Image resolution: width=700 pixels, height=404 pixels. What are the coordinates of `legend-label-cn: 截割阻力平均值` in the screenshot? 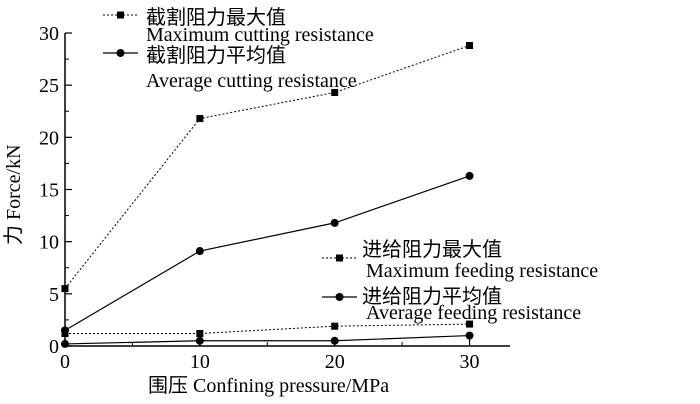 It's located at (216, 55).